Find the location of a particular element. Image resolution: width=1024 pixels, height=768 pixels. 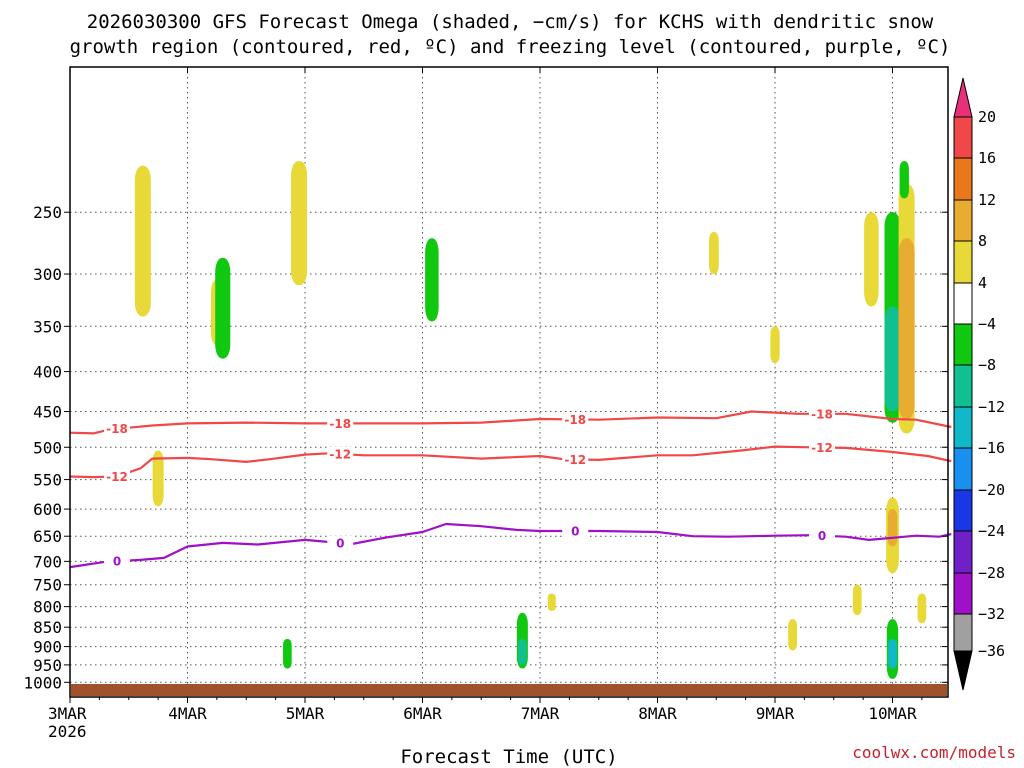

colorbar-label: 12 is located at coordinates (987, 200).